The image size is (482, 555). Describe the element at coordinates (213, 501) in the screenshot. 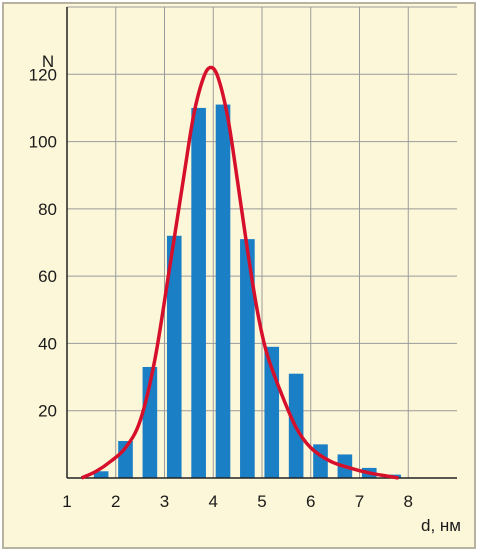

I see `x-tick-label: 4` at that location.